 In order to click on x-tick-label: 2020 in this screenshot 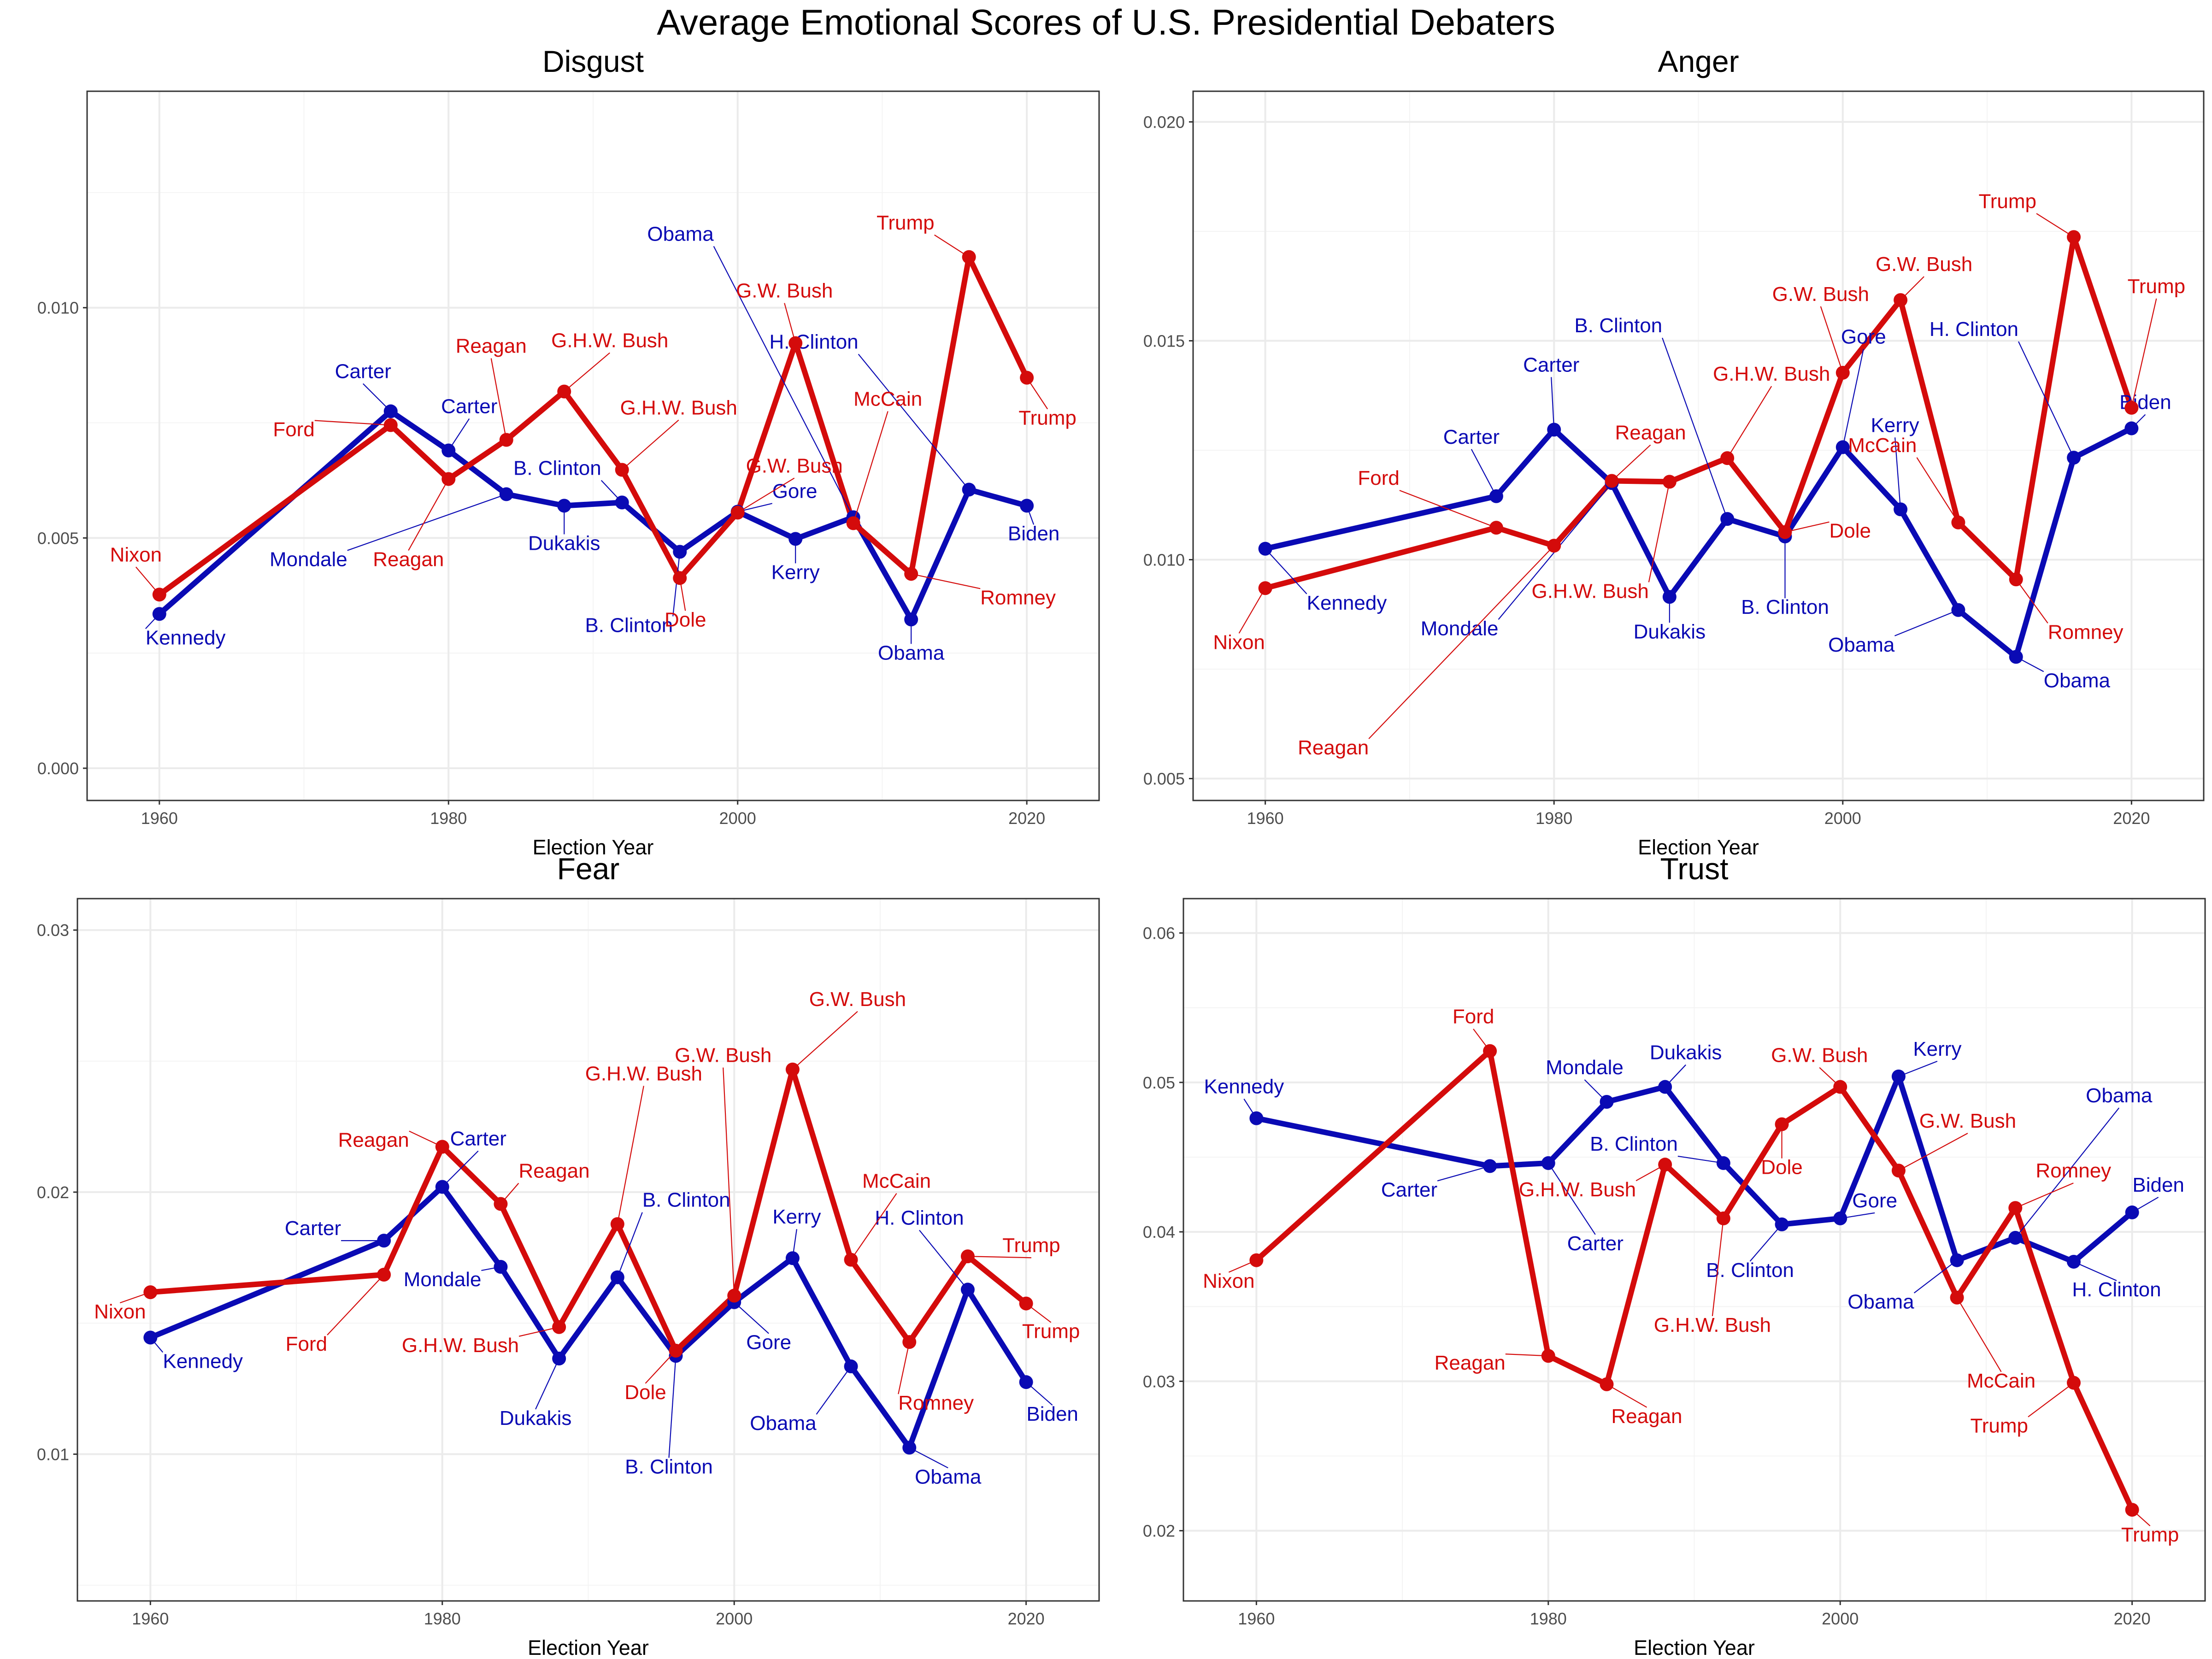, I will do `click(1026, 1618)`.